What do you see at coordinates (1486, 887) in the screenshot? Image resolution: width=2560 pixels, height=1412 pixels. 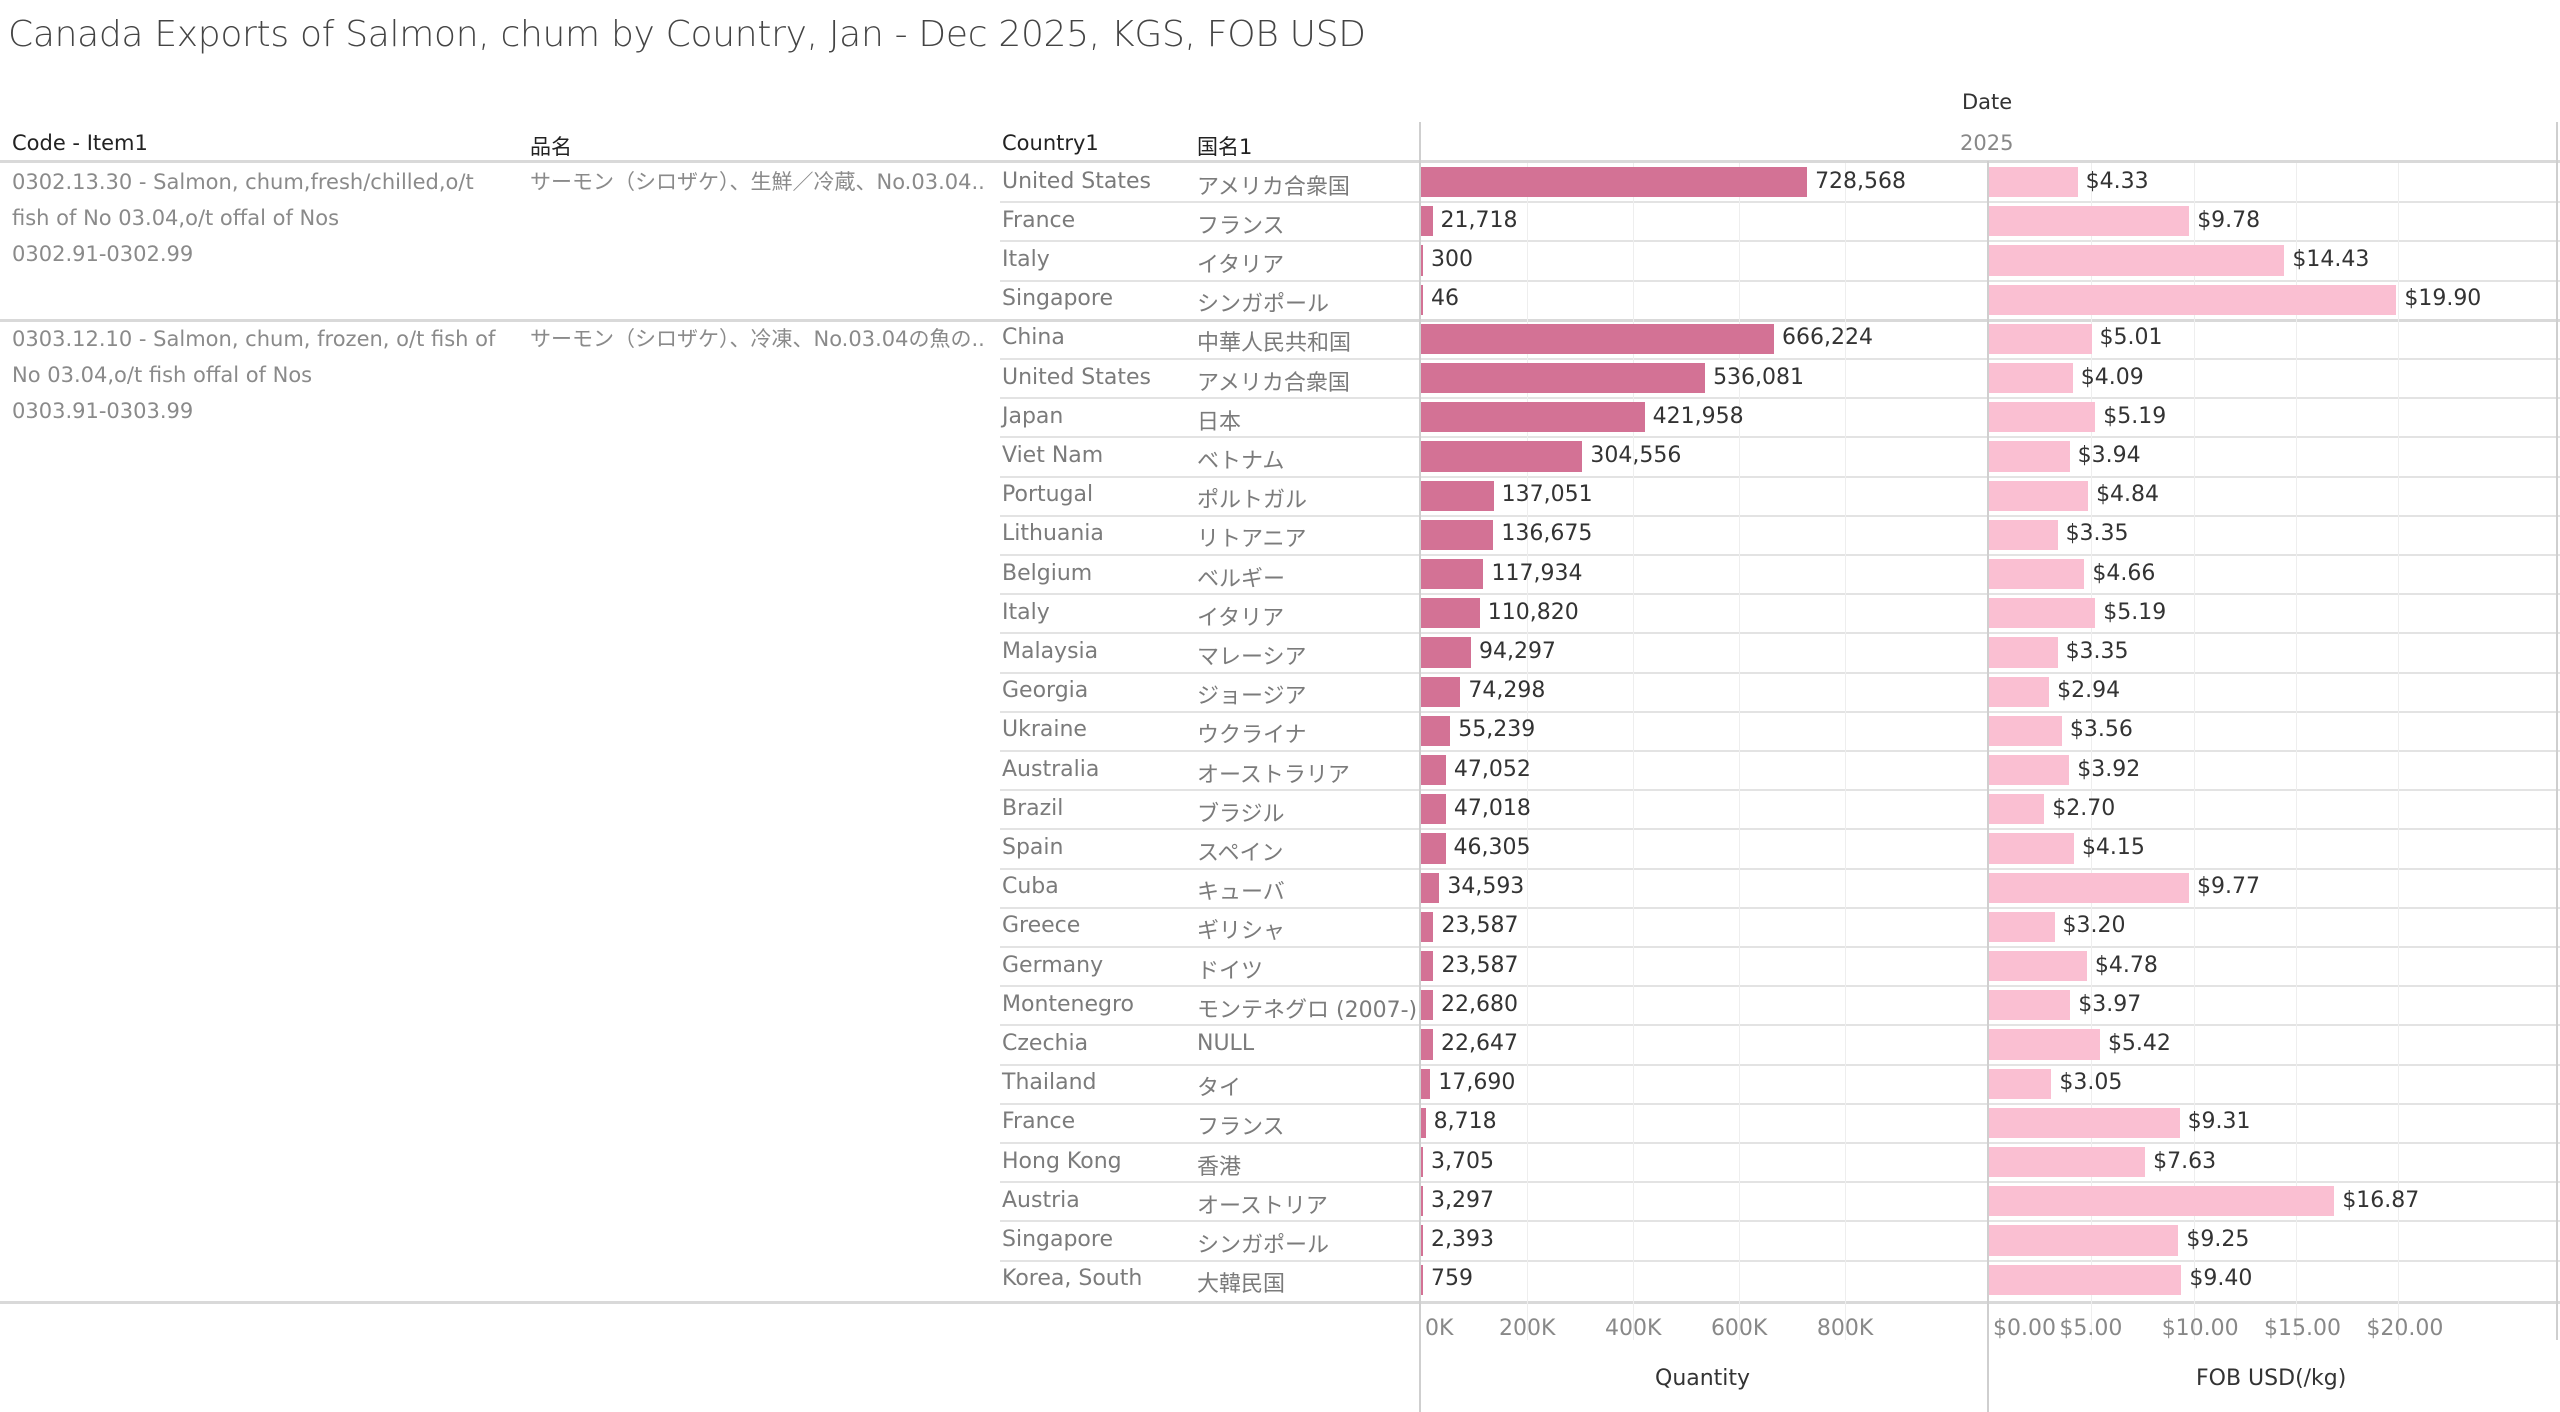 I see `quantity-label: 34,593` at bounding box center [1486, 887].